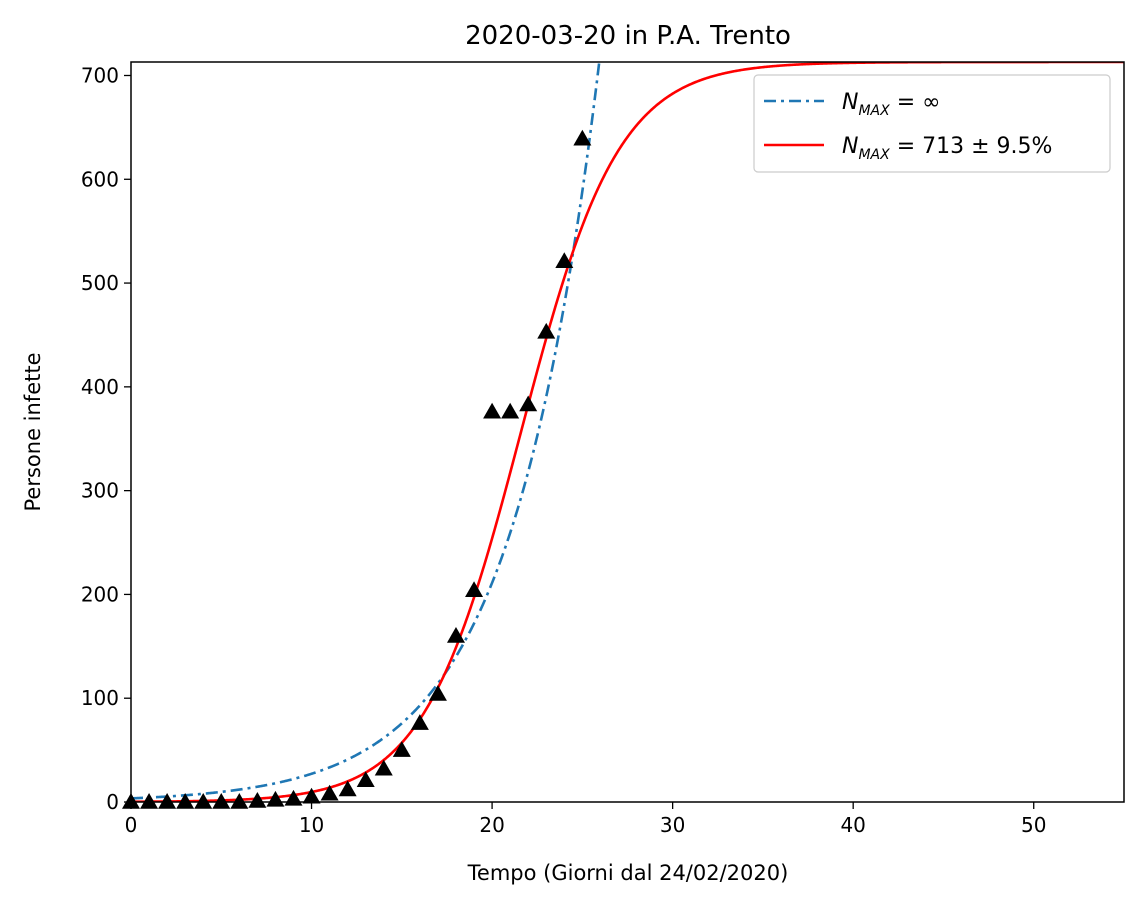 Image resolution: width=1143 pixels, height=908 pixels. What do you see at coordinates (100, 594) in the screenshot?
I see `y-tick-label: 200` at bounding box center [100, 594].